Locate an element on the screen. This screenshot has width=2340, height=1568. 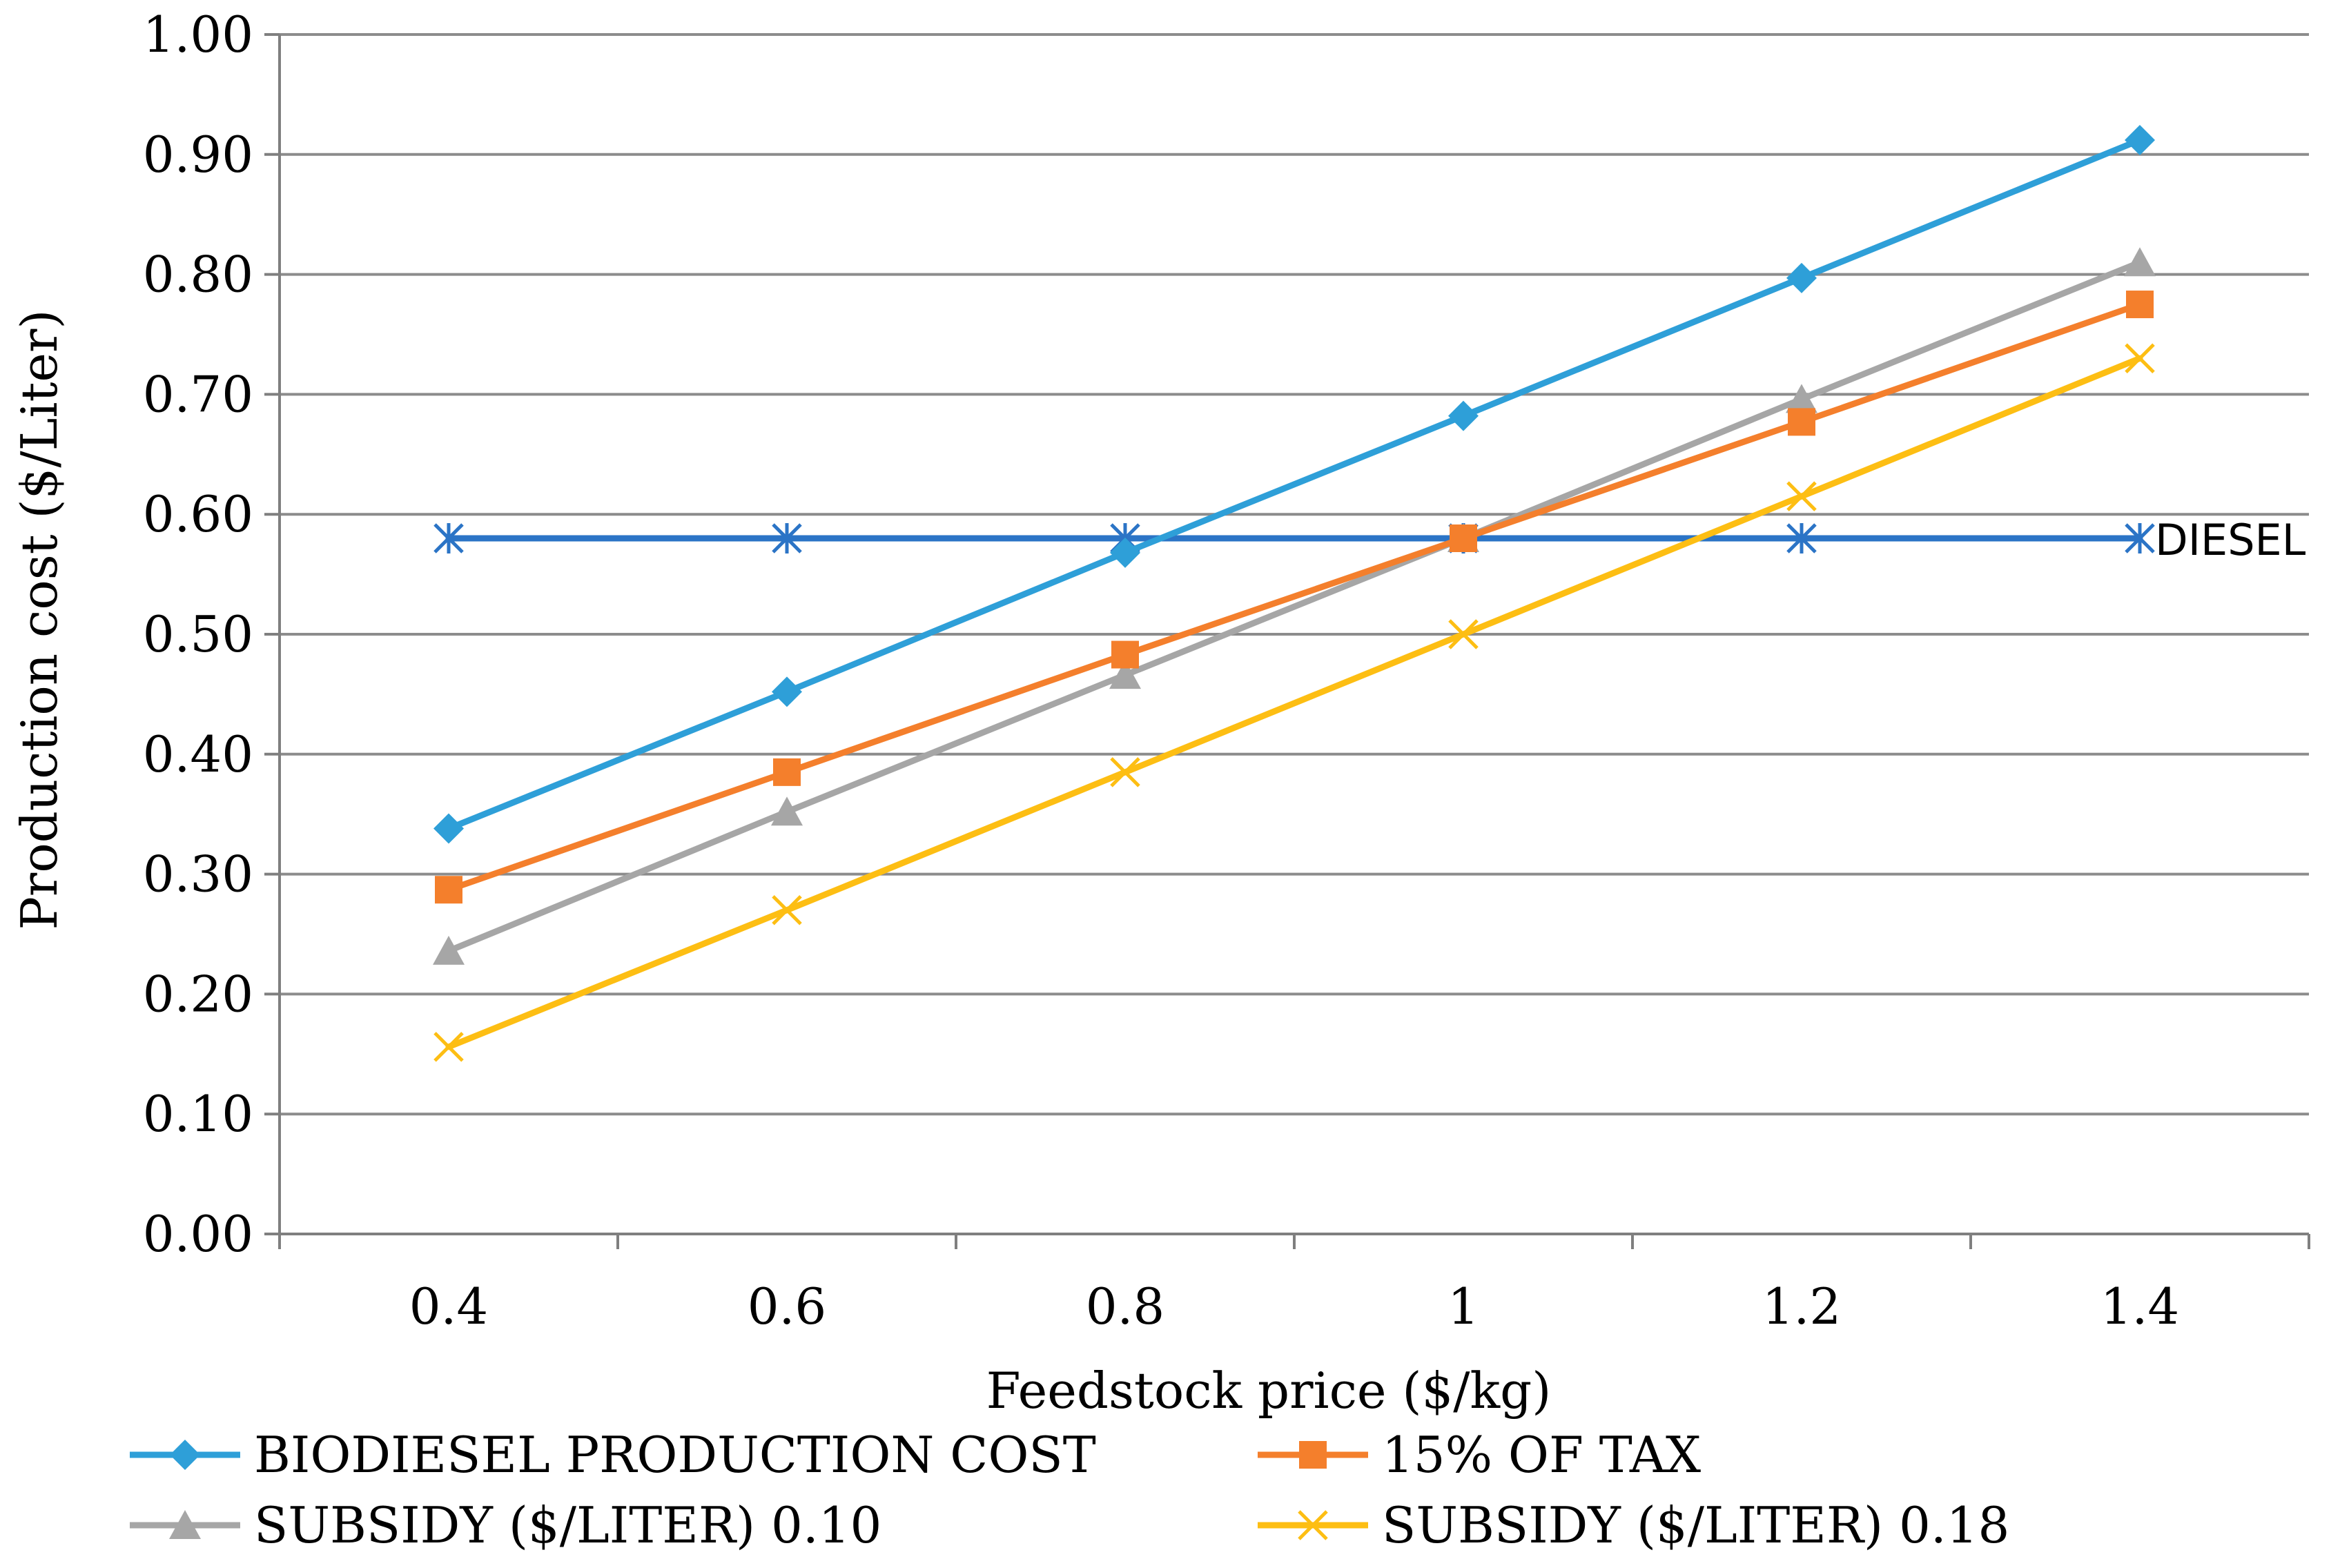
legend-item-sub18: SUBSIDY ($/LITER) 0.18 is located at coordinates (1633, 1525).